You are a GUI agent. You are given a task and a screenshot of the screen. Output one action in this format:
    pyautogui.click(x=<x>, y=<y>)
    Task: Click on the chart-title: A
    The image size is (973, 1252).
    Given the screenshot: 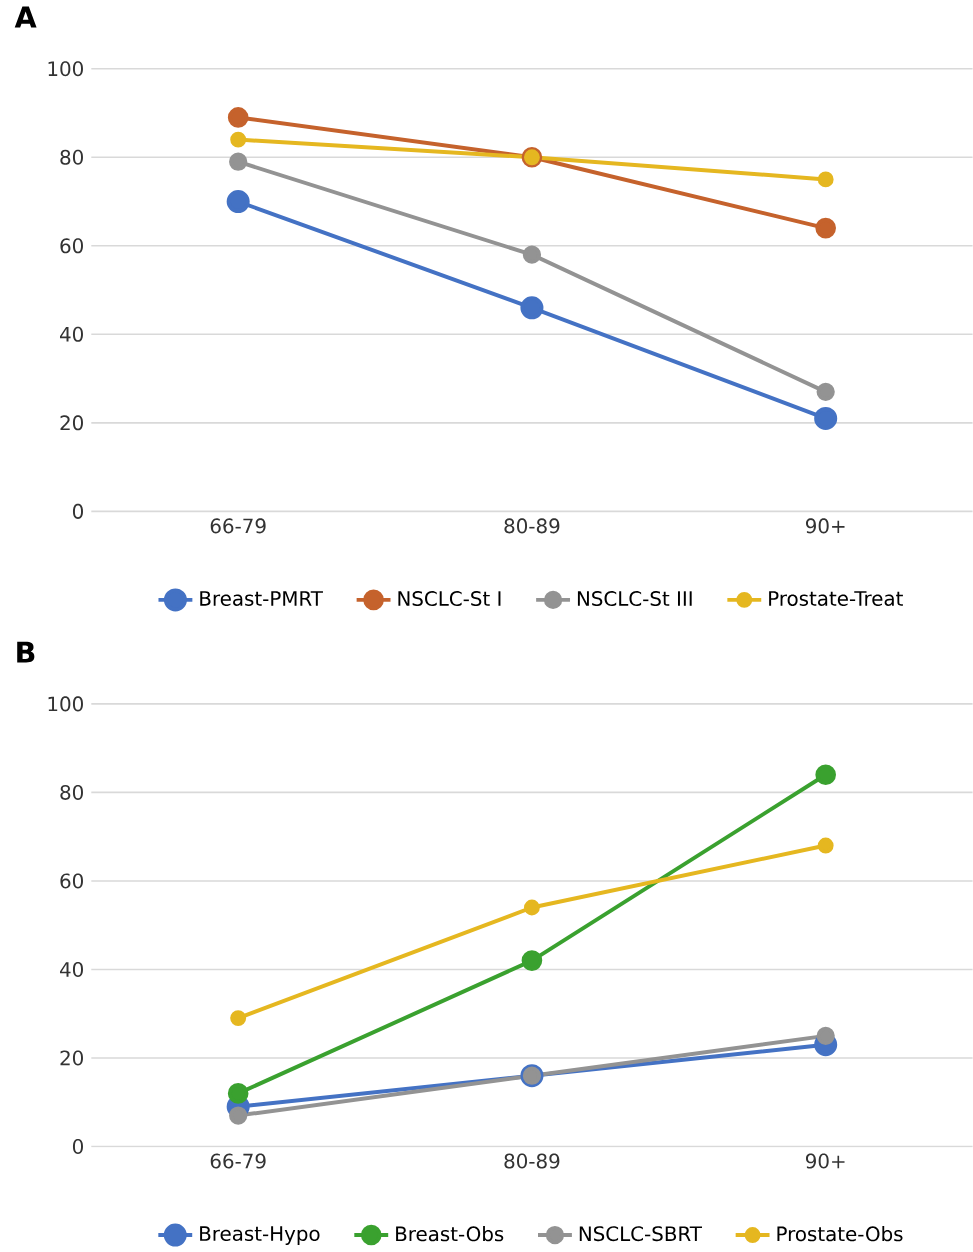 What is the action you would take?
    pyautogui.click(x=25, y=17)
    